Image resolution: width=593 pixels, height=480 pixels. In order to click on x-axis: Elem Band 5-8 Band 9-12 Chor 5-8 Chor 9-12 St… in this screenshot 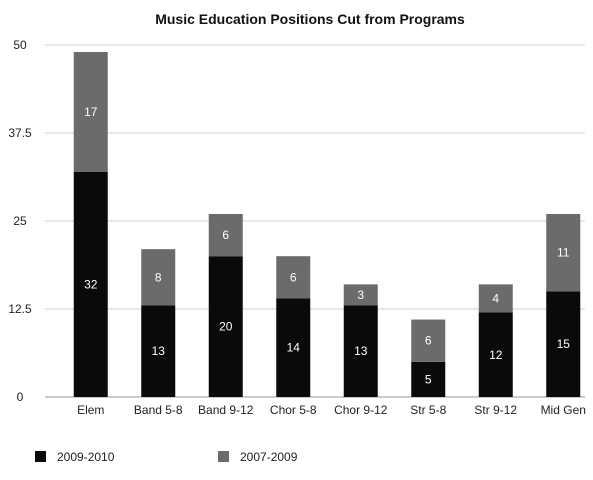, I will do `click(331, 410)`.